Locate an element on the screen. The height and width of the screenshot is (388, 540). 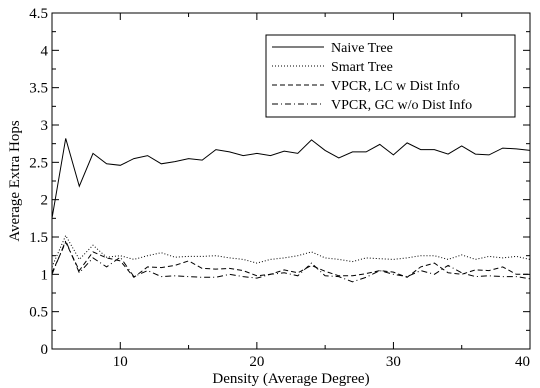
y-tick-label: 1 is located at coordinates (45, 275).